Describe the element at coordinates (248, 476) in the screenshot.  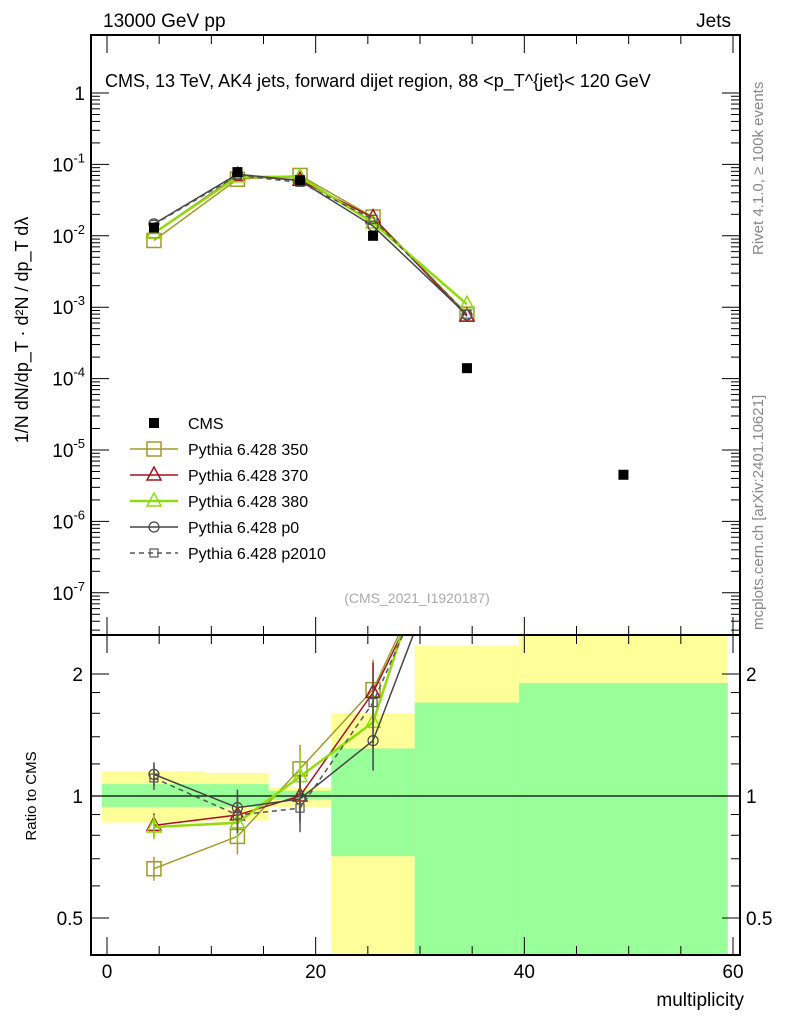
I see `legend-label-370: Pythia 6.428 370` at that location.